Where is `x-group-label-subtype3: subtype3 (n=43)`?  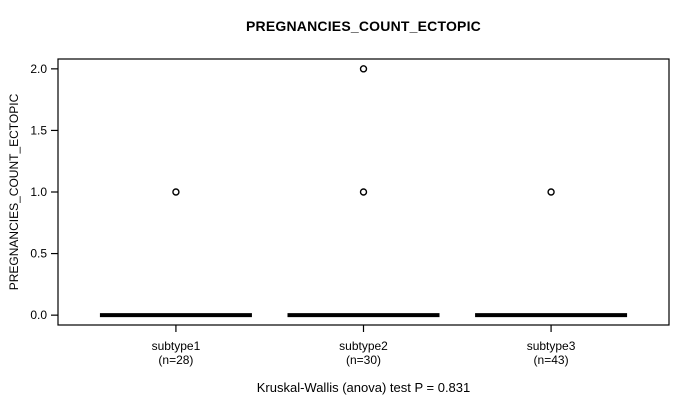 x-group-label-subtype3: subtype3 (n=43) is located at coordinates (551, 353).